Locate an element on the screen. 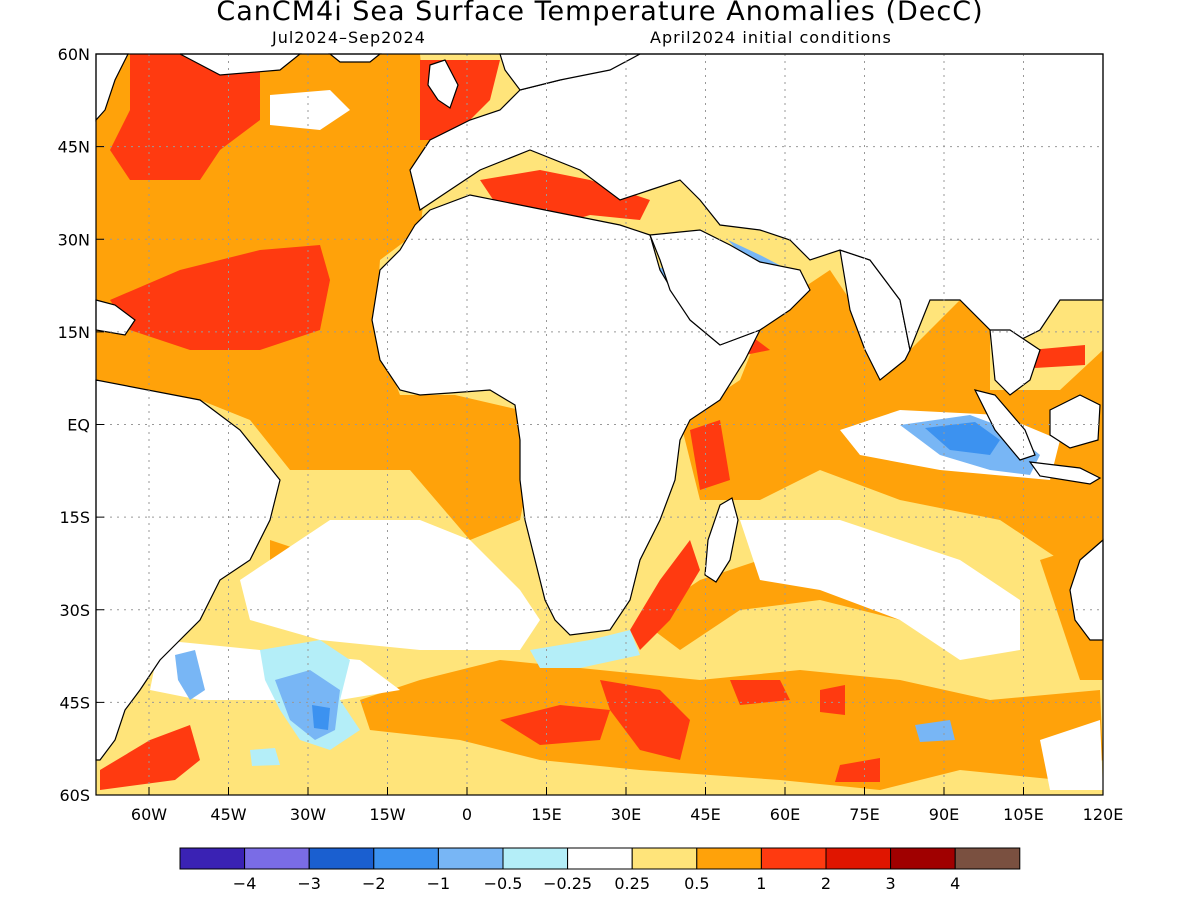 This screenshot has height=900, width=1200. agulhas-cool-faint is located at coordinates (585, 649).